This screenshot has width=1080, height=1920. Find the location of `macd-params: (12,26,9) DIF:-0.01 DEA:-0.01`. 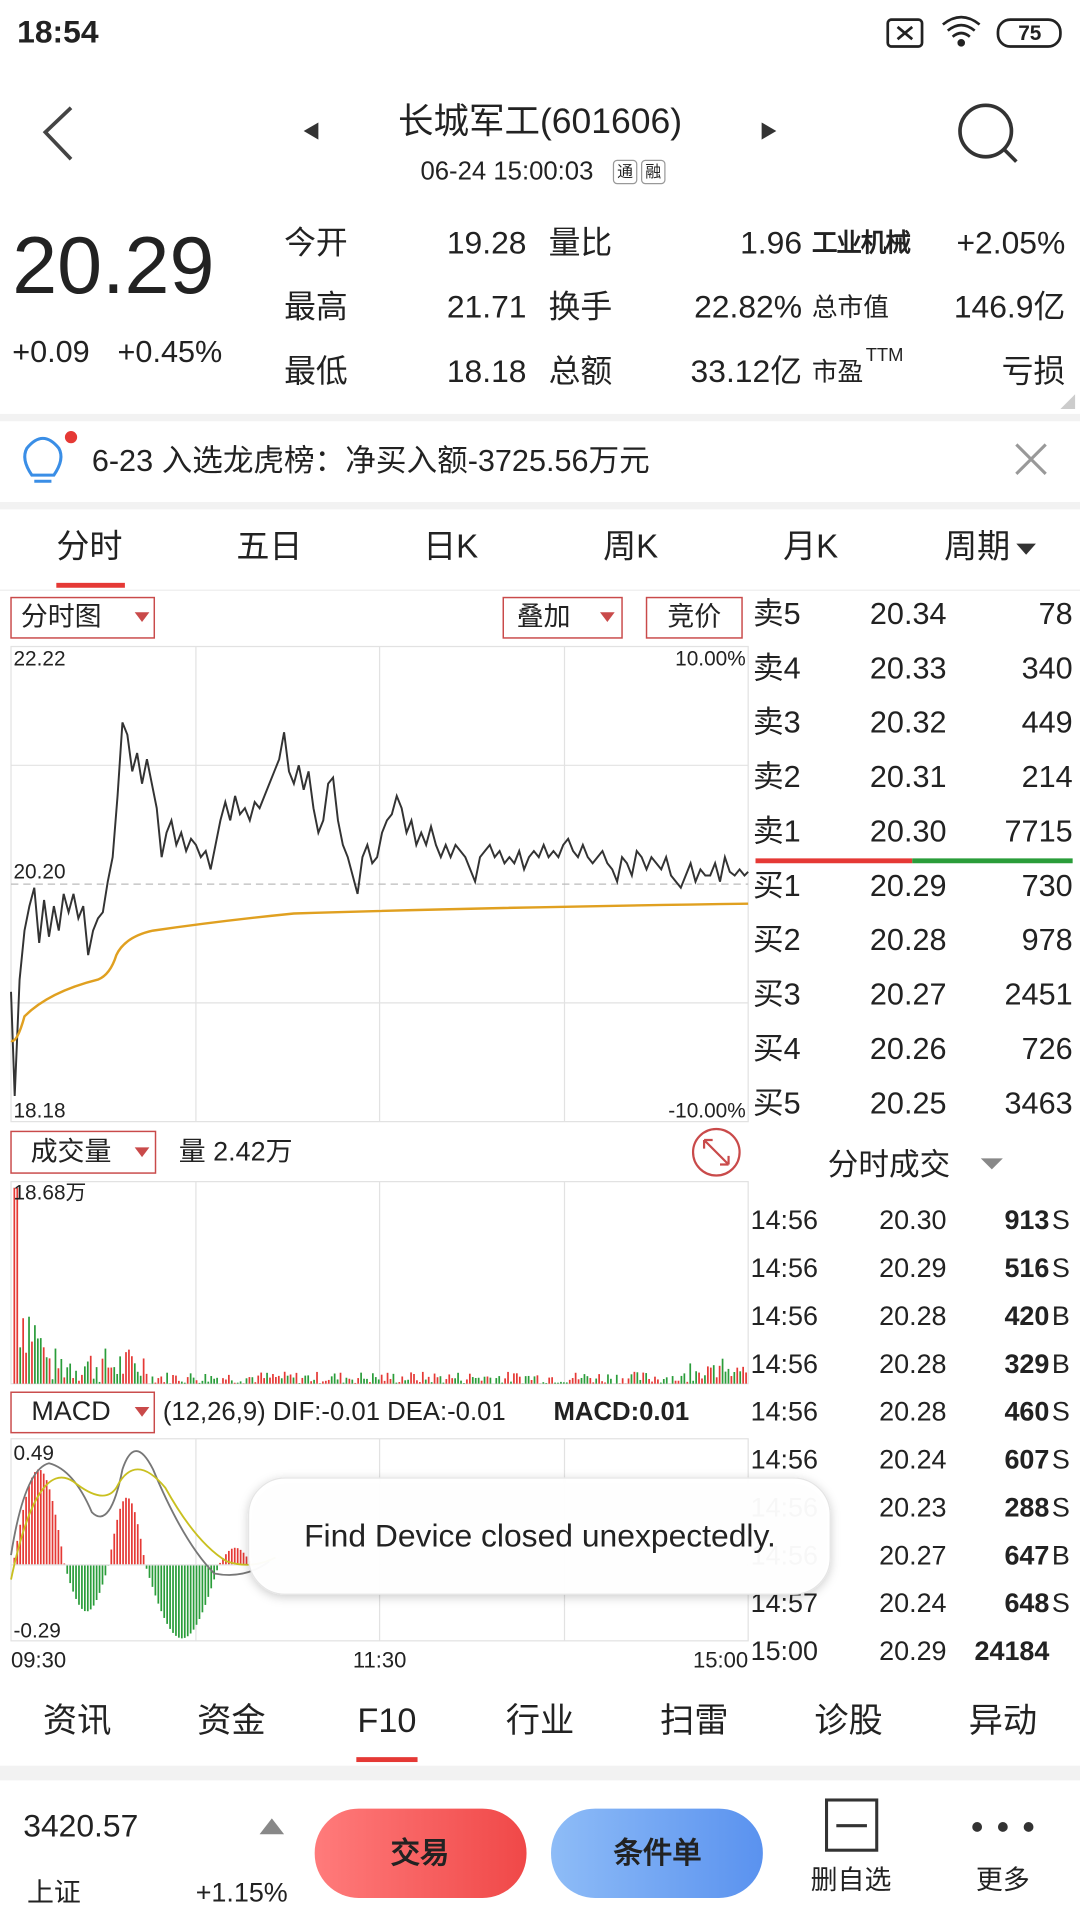

macd-params: (12,26,9) DIF:-0.01 DEA:-0.01 is located at coordinates (334, 1412).